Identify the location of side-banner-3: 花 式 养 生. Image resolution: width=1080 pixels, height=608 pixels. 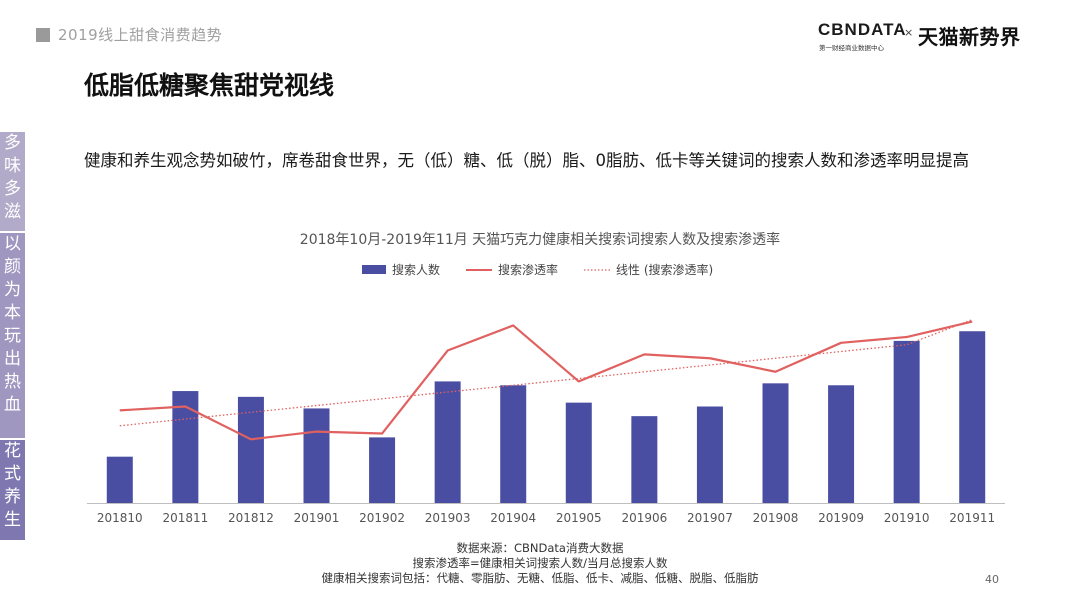
(12, 490).